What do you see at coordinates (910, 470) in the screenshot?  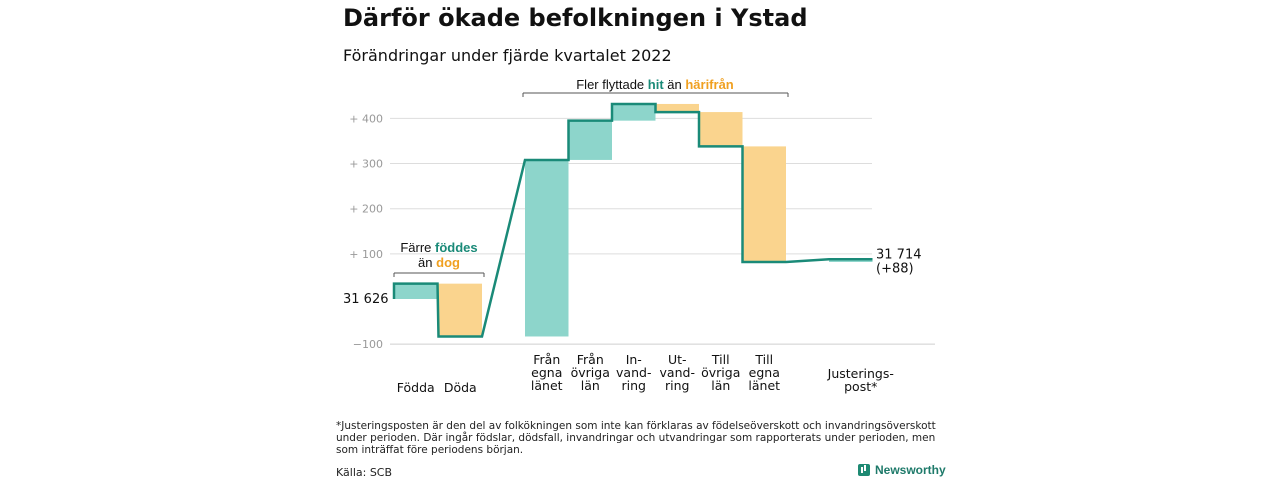 I see `logo-text: Newsworthy` at bounding box center [910, 470].